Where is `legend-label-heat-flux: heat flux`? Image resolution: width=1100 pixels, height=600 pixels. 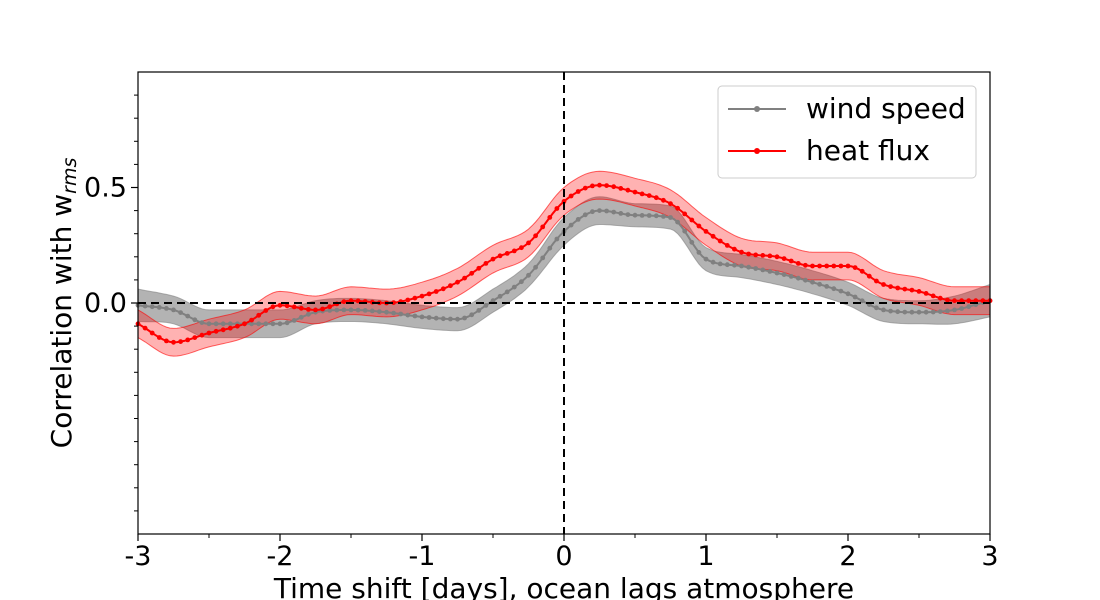 legend-label-heat-flux: heat flux is located at coordinates (868, 150).